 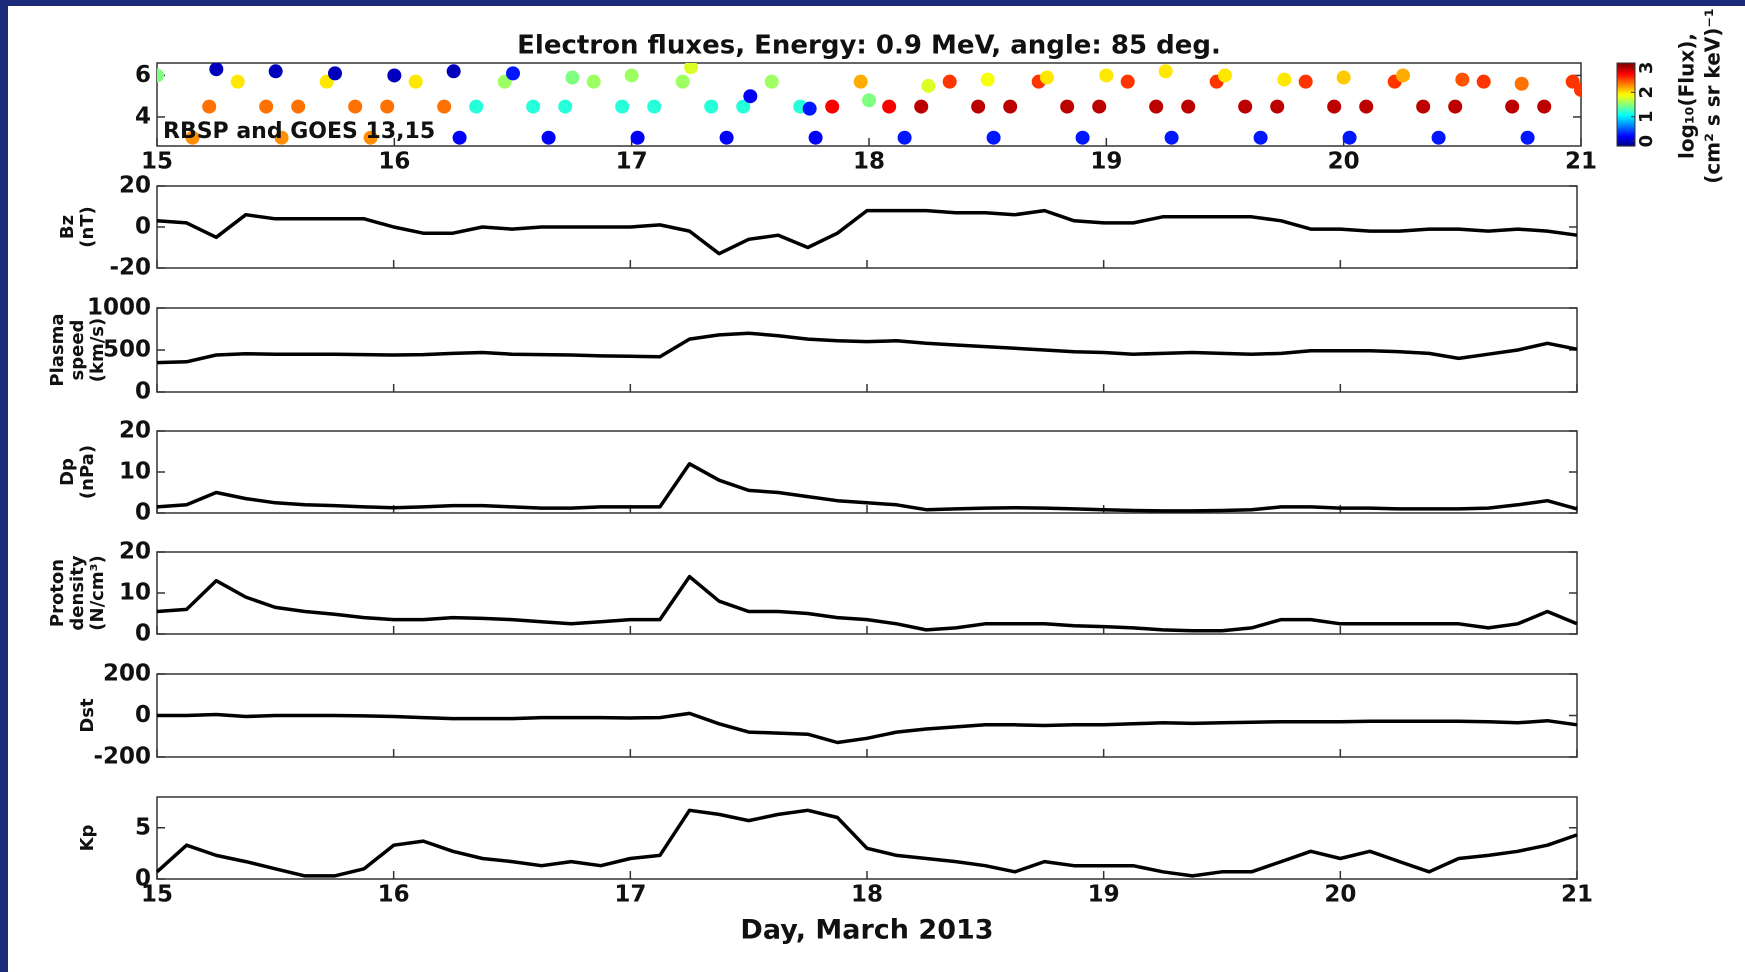 What do you see at coordinates (135, 472) in the screenshot?
I see `y-tick-label: 10` at bounding box center [135, 472].